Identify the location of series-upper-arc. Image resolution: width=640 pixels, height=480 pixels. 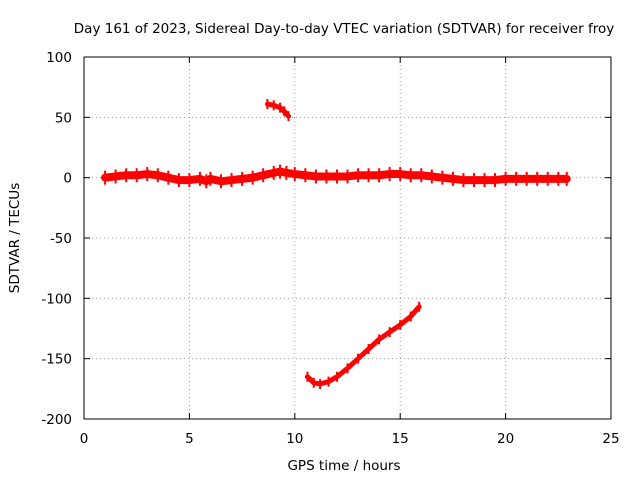
(277, 110).